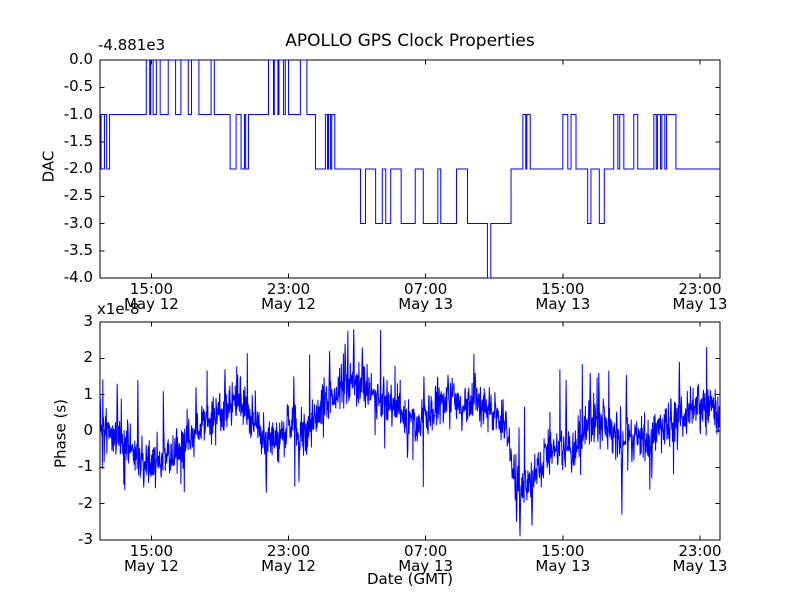 The height and width of the screenshot is (600, 800). What do you see at coordinates (78, 140) in the screenshot?
I see `y-tick-label: -1.5` at bounding box center [78, 140].